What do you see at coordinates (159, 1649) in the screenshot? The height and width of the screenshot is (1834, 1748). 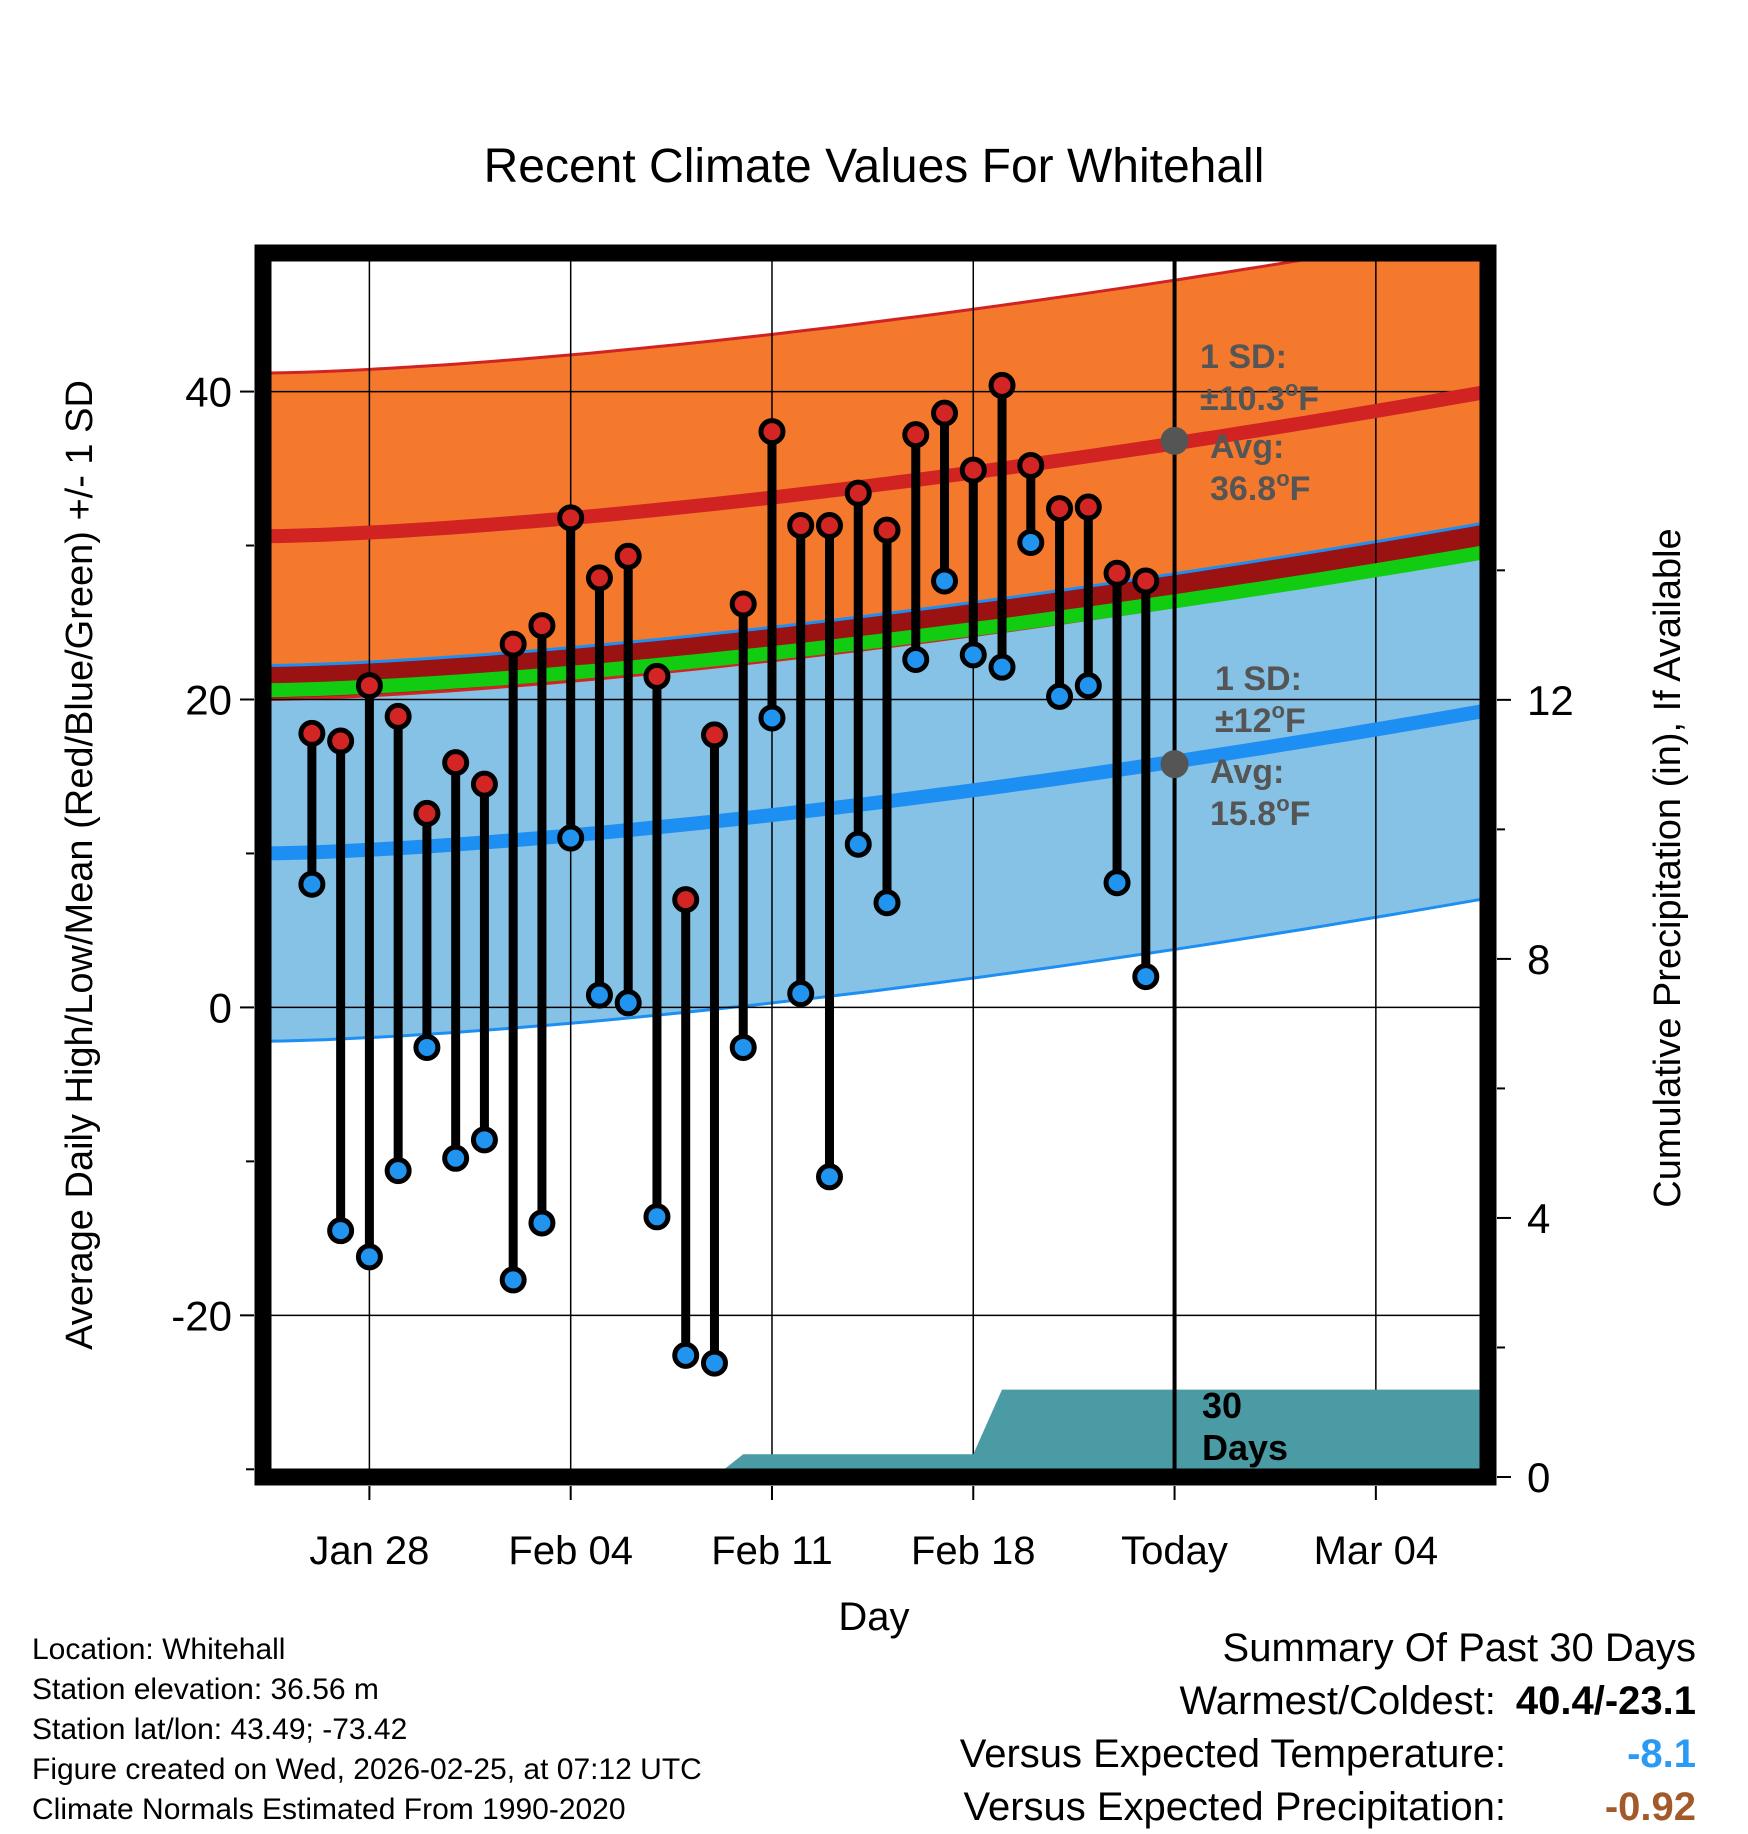 I see `station-location: Location: Whitehall` at bounding box center [159, 1649].